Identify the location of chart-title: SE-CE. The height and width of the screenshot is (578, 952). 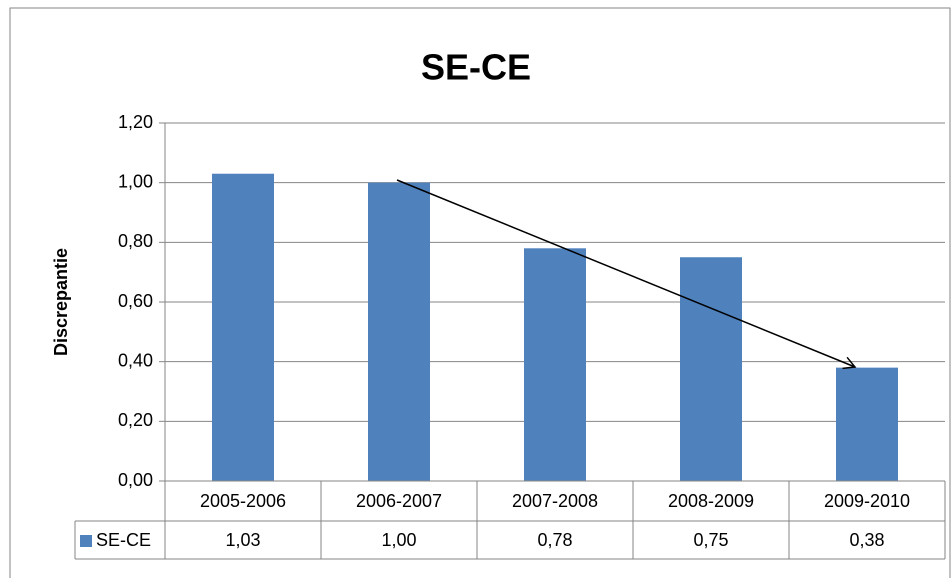
(476, 67).